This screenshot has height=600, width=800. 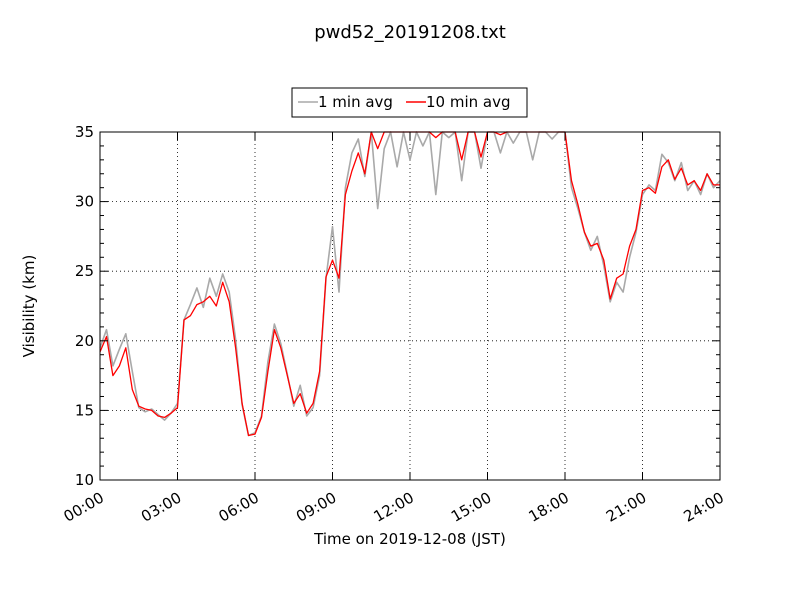 I want to click on x-tick-label: 18:00, so click(x=549, y=507).